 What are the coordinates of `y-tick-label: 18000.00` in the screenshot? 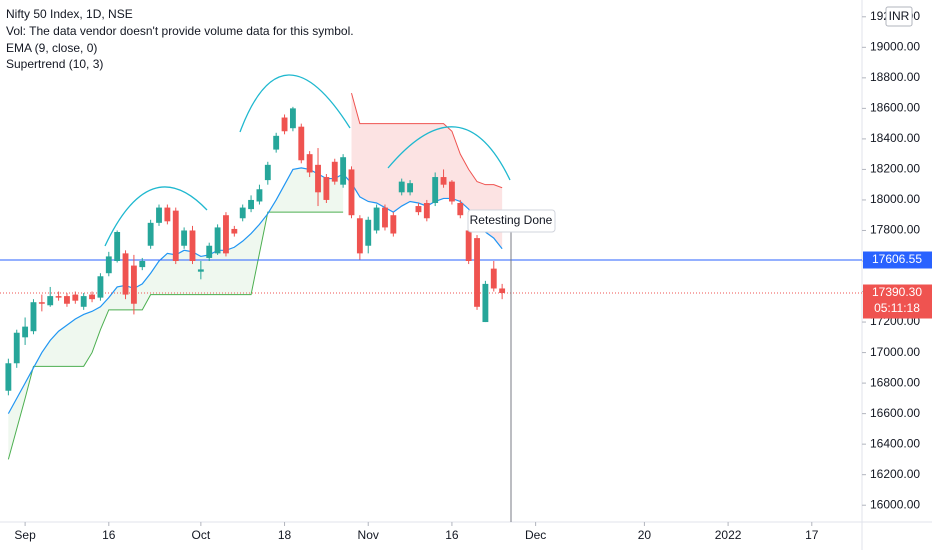 It's located at (895, 199).